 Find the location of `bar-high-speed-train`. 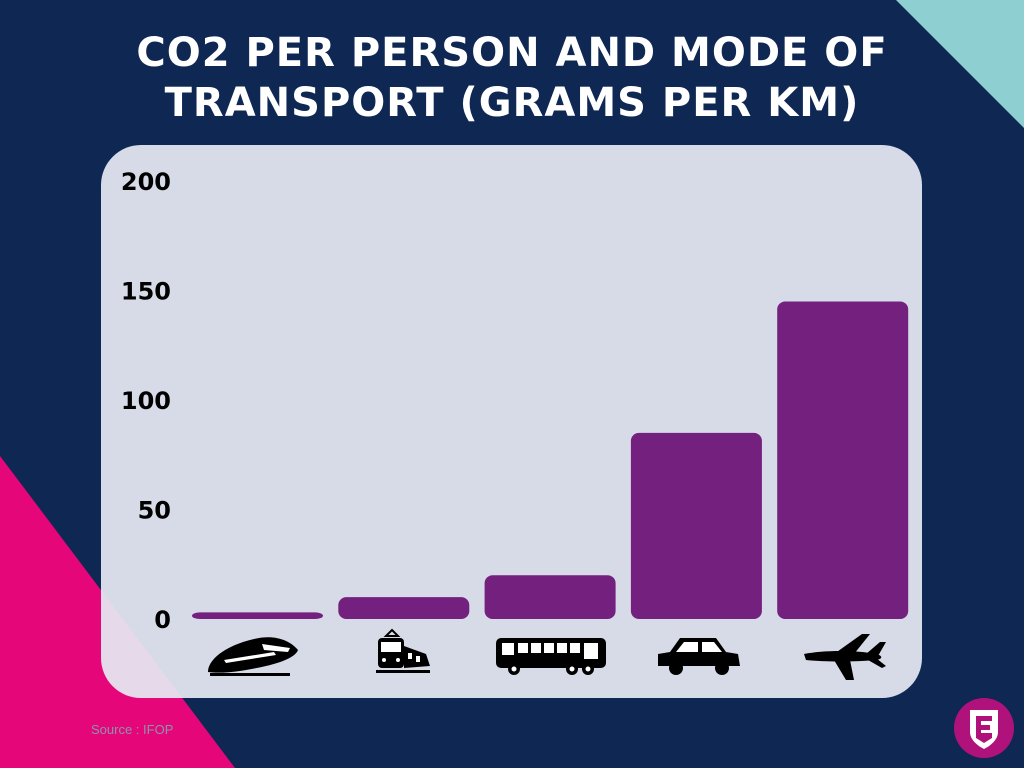

bar-high-speed-train is located at coordinates (257, 615).